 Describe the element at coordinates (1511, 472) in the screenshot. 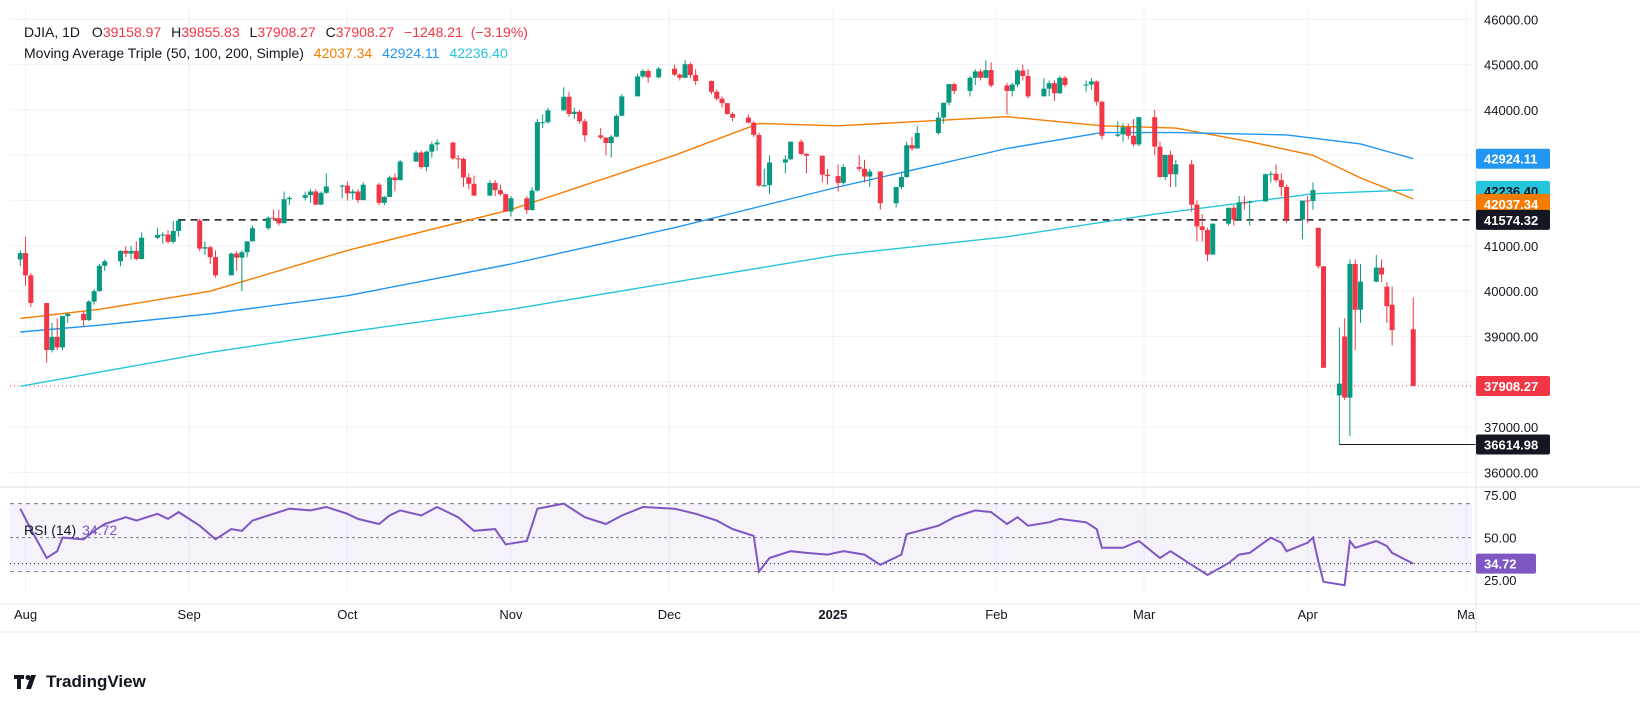

I see `y-tick-label: 36000.00` at that location.